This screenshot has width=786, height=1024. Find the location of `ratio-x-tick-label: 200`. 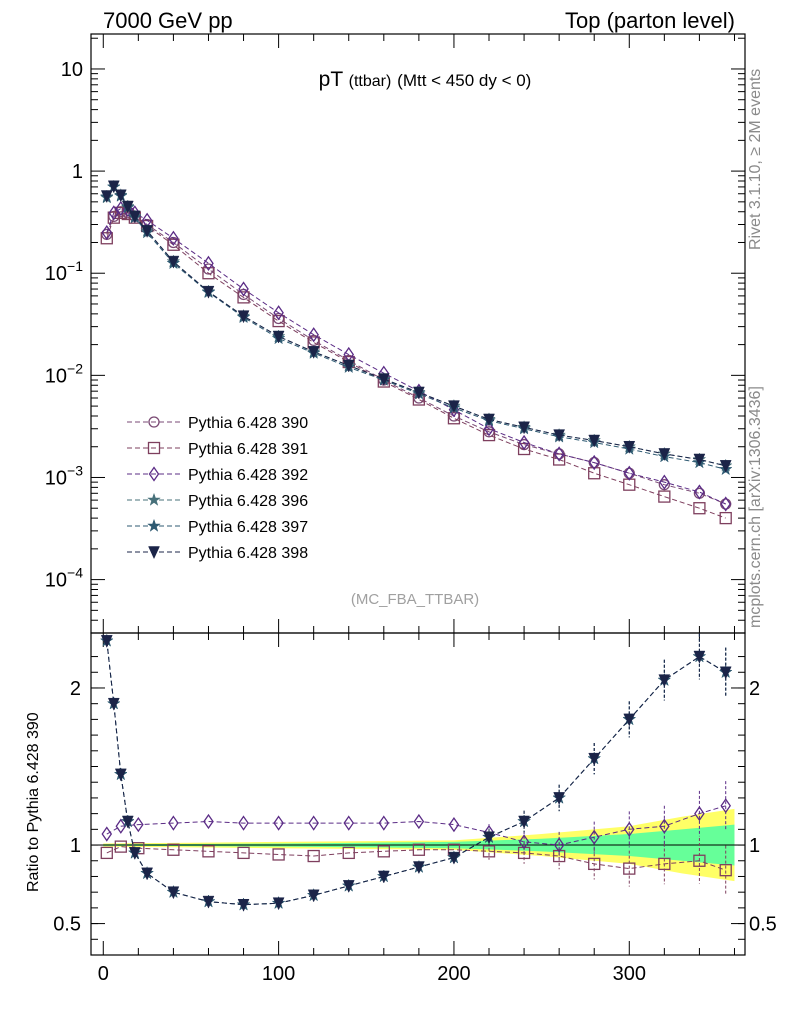

ratio-x-tick-label: 200 is located at coordinates (453, 974).